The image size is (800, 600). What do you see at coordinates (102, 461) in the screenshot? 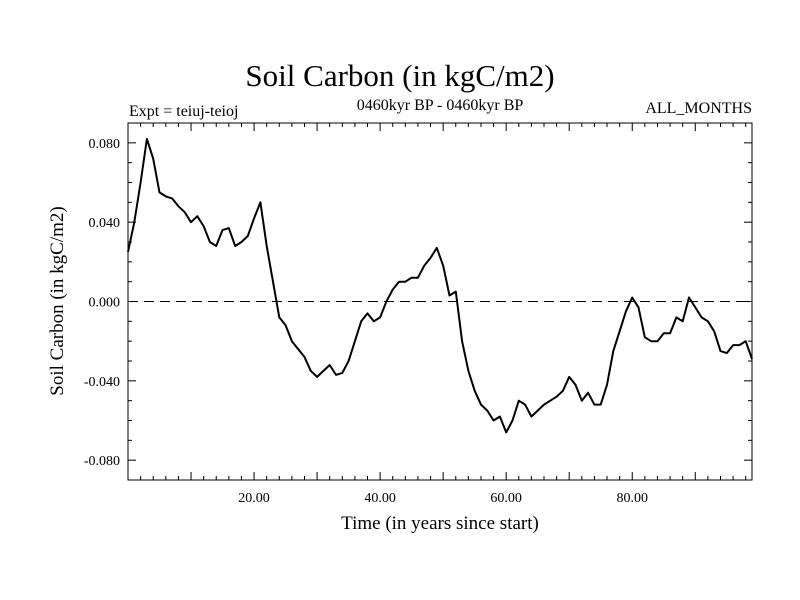
I see `y-tick-label: -0.080` at bounding box center [102, 461].